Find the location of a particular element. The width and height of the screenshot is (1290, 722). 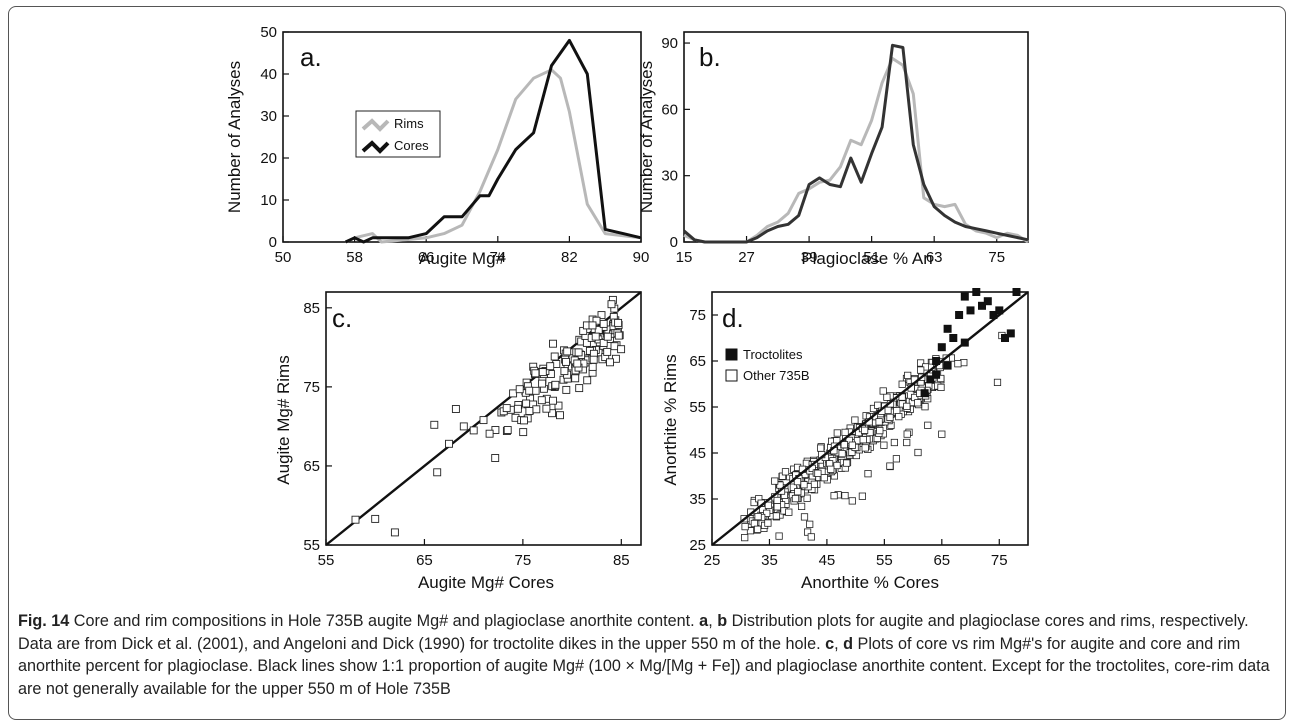

panel-c-ytick-label: 55 is located at coordinates (311, 545).